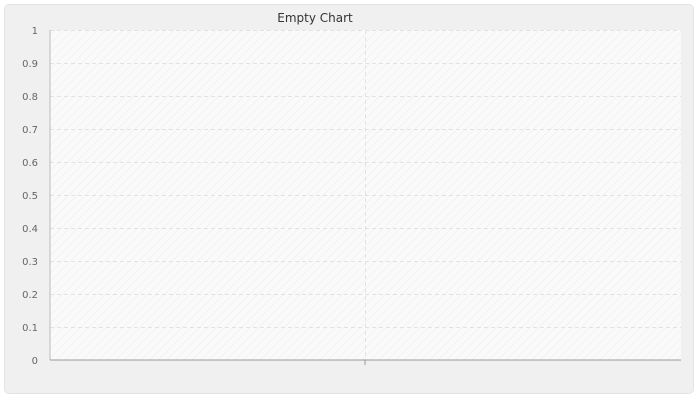 The height and width of the screenshot is (400, 700). What do you see at coordinates (30, 262) in the screenshot?
I see `y-tick-label: 0.3` at bounding box center [30, 262].